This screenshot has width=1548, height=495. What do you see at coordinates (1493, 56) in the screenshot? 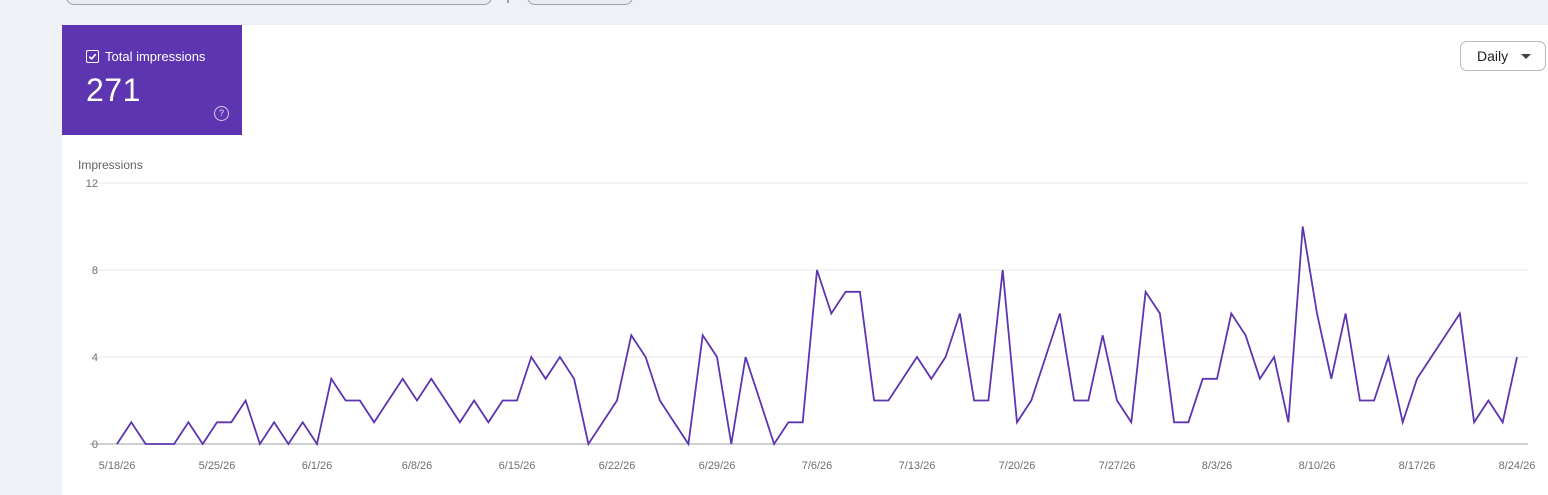
I see `granularity-selected: Daily` at bounding box center [1493, 56].